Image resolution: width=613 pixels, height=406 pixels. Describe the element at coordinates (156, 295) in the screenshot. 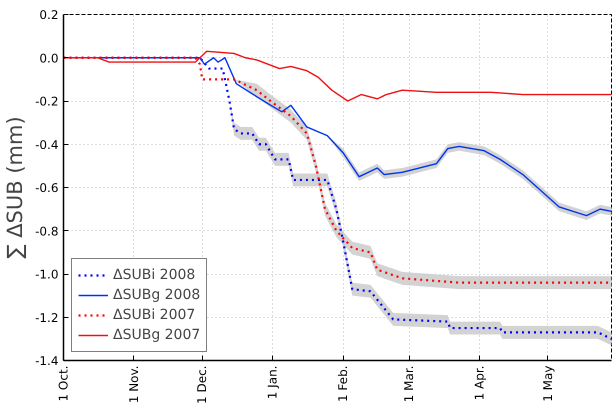

I see `legend-label: ΔSUBg 2008` at that location.